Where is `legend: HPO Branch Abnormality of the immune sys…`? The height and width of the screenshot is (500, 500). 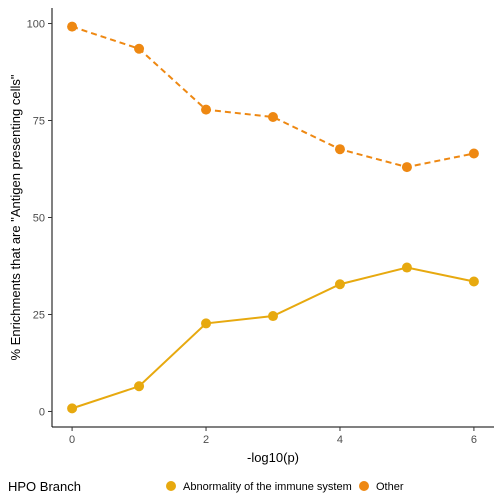
legend: HPO Branch Abnormality of the immune sys… is located at coordinates (206, 486).